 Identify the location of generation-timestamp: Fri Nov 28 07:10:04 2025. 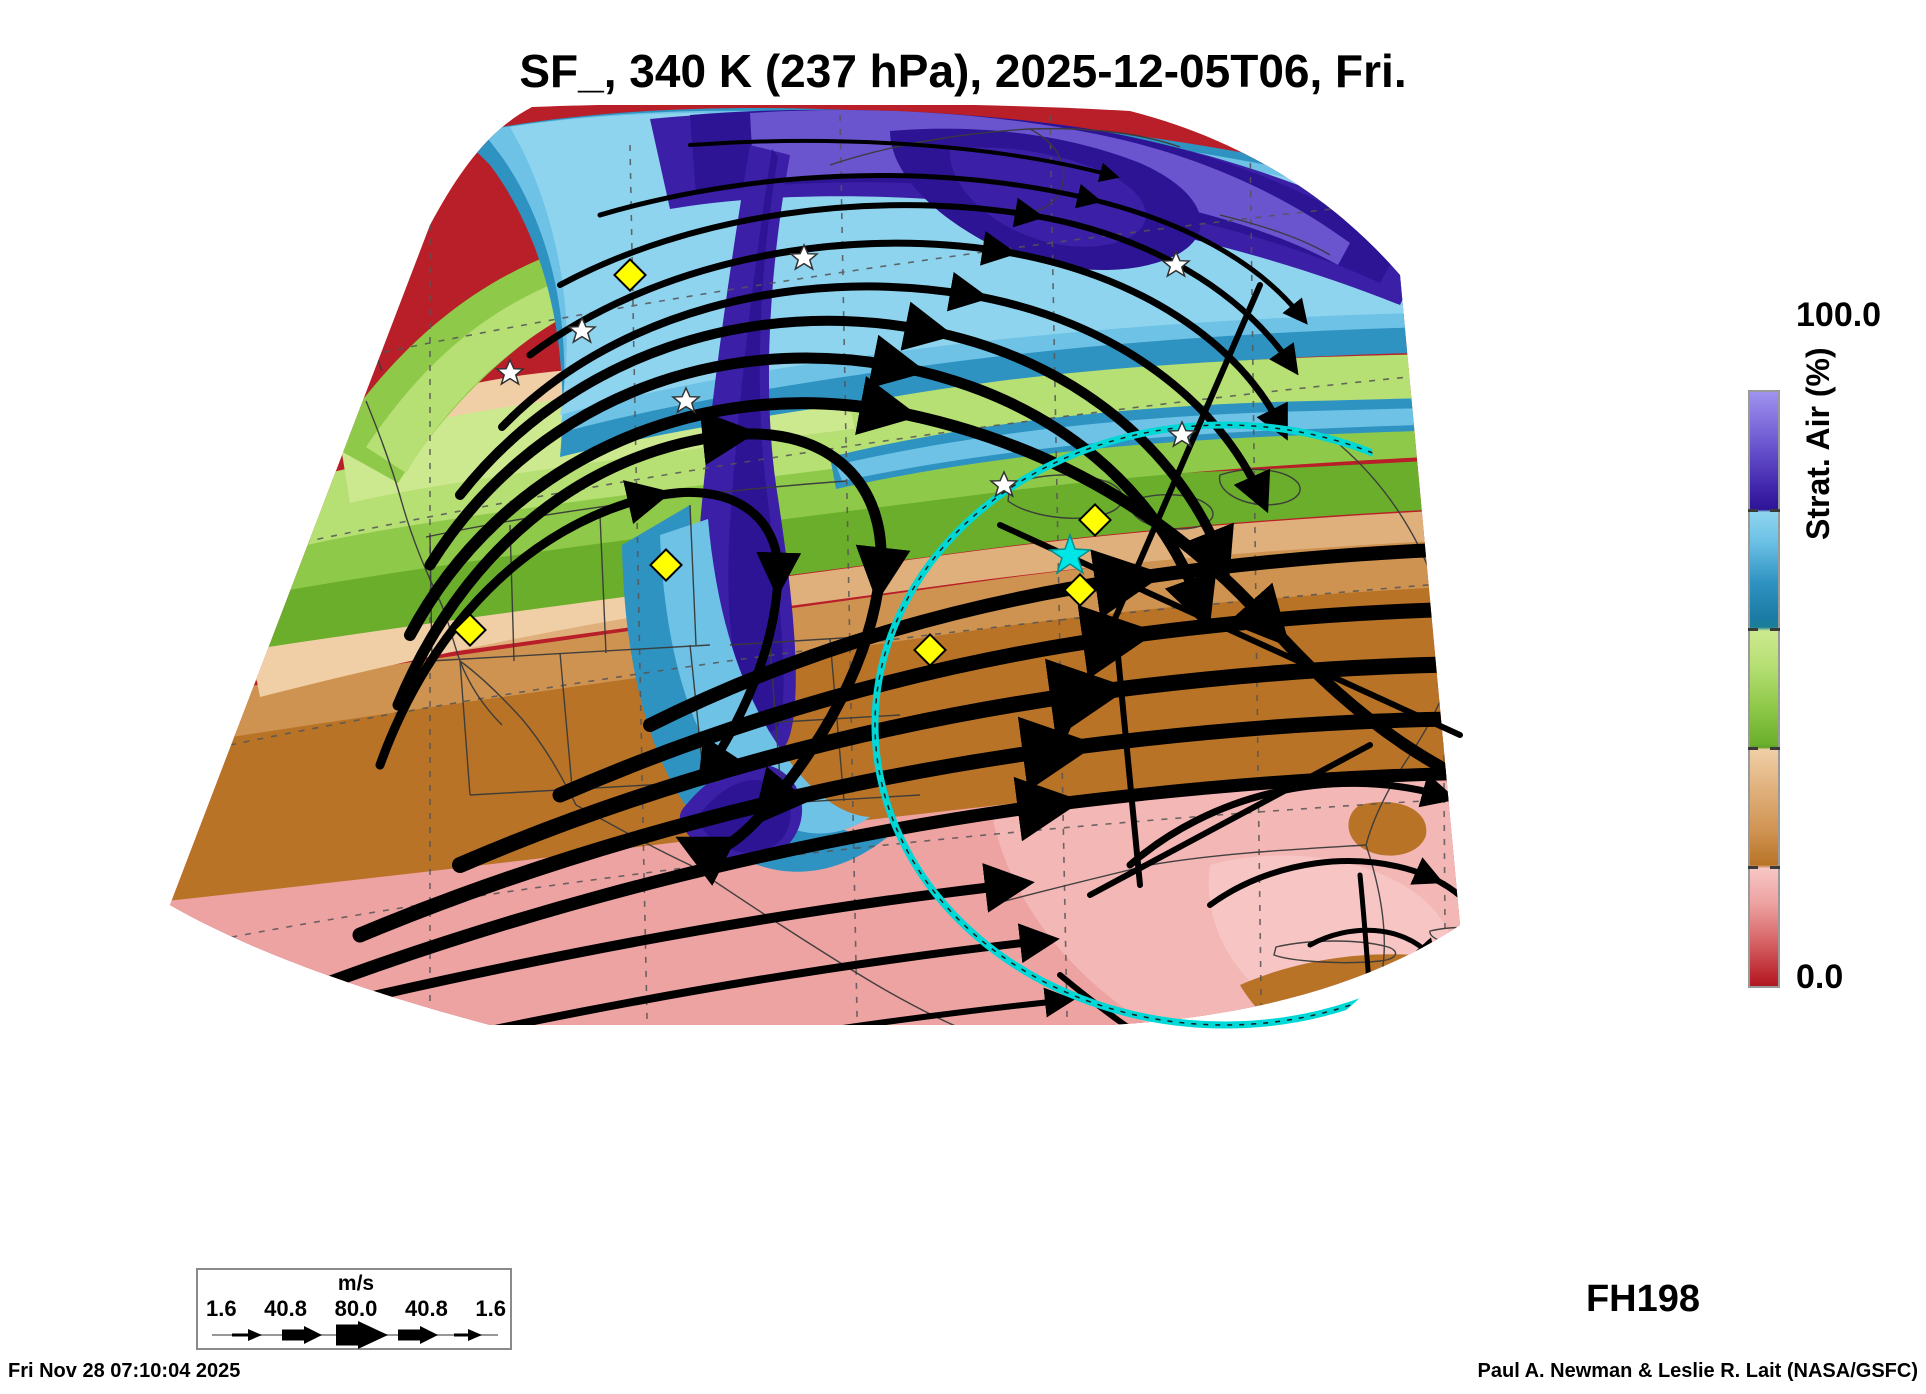
(124, 1371).